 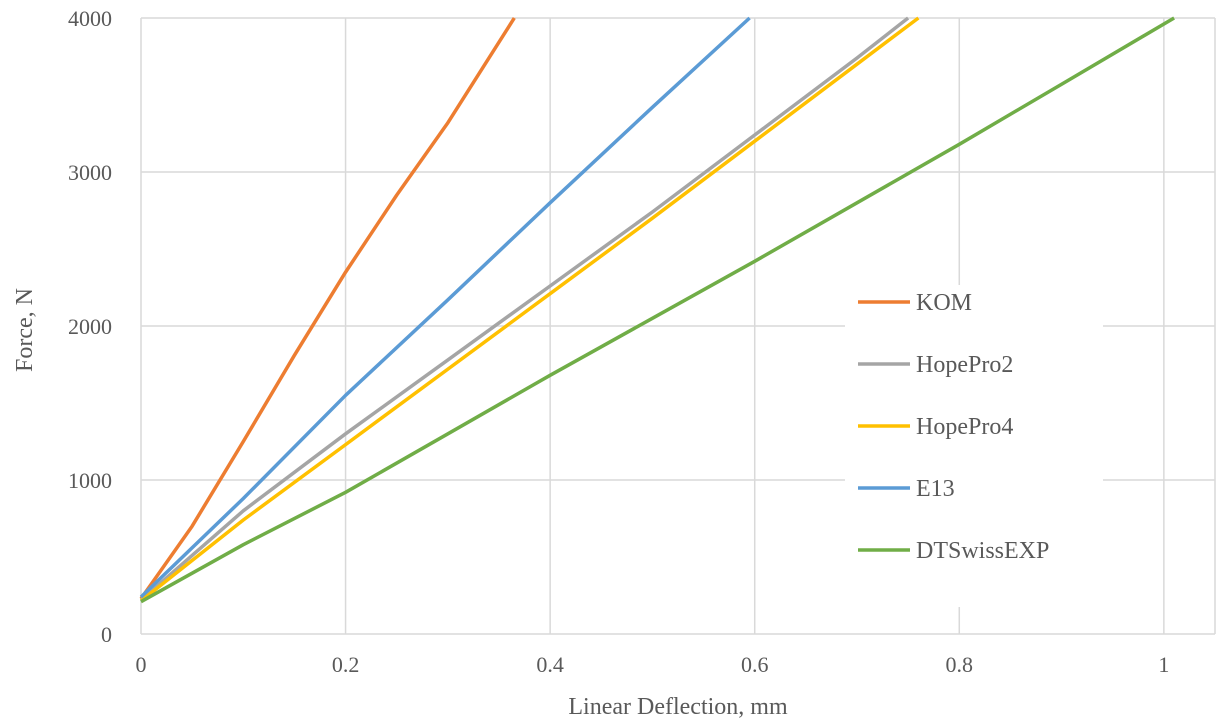 What do you see at coordinates (960, 664) in the screenshot?
I see `x-tick-label: 0.8` at bounding box center [960, 664].